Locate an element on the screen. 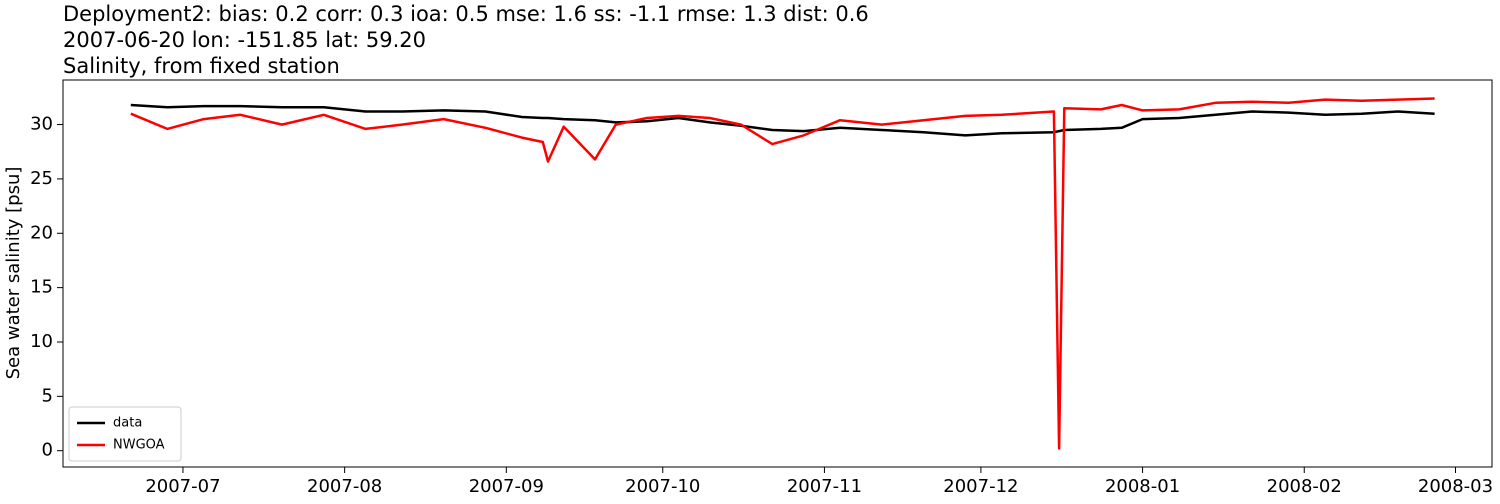 This screenshot has height=504, width=1500. legend-box is located at coordinates (125, 434).